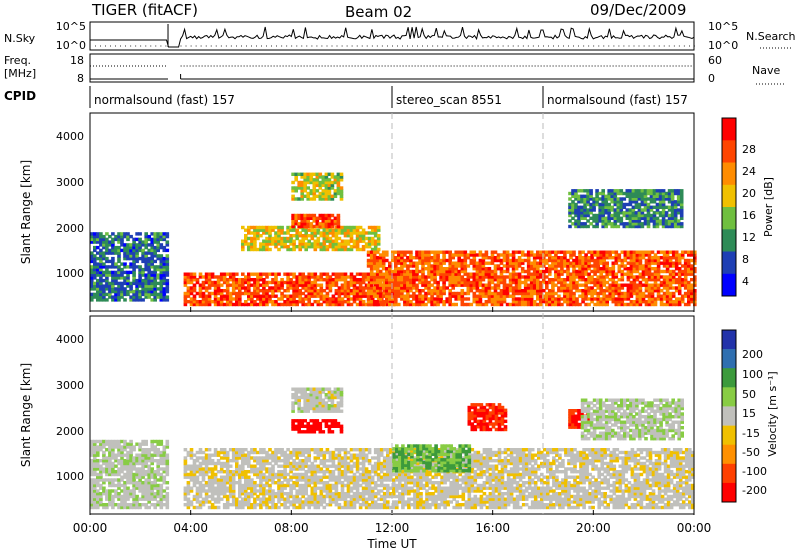 Image resolution: width=800 pixels, height=554 pixels. What do you see at coordinates (435, 293) in the screenshot?
I see `power-cell-5-2039` at bounding box center [435, 293].